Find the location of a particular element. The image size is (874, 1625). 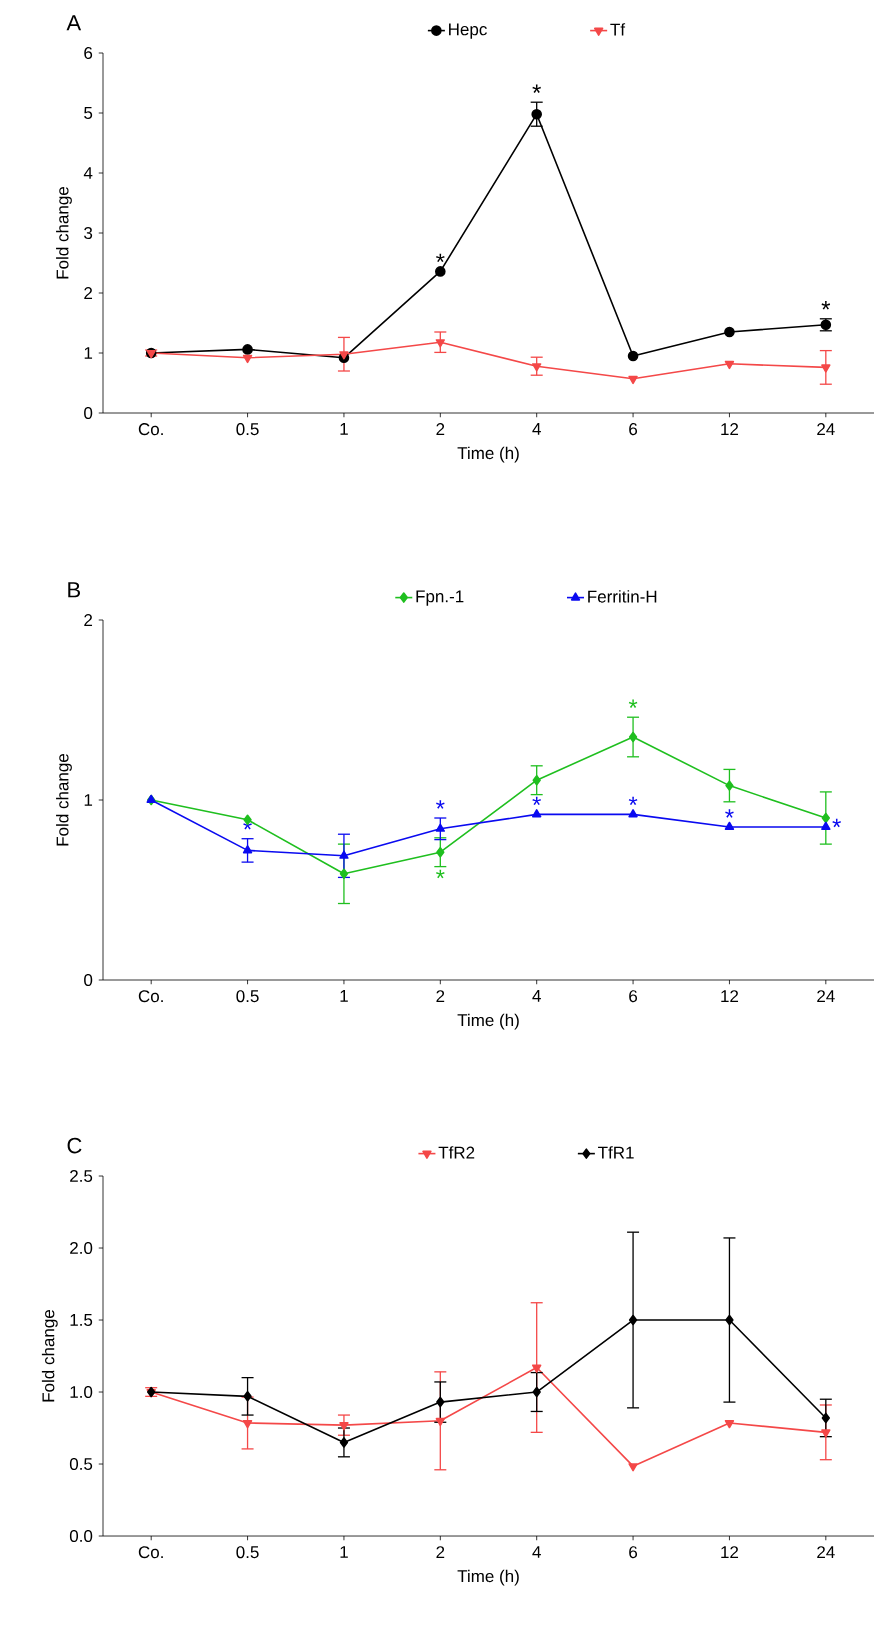

y-tick-label: 0.5 is located at coordinates (81, 1464).